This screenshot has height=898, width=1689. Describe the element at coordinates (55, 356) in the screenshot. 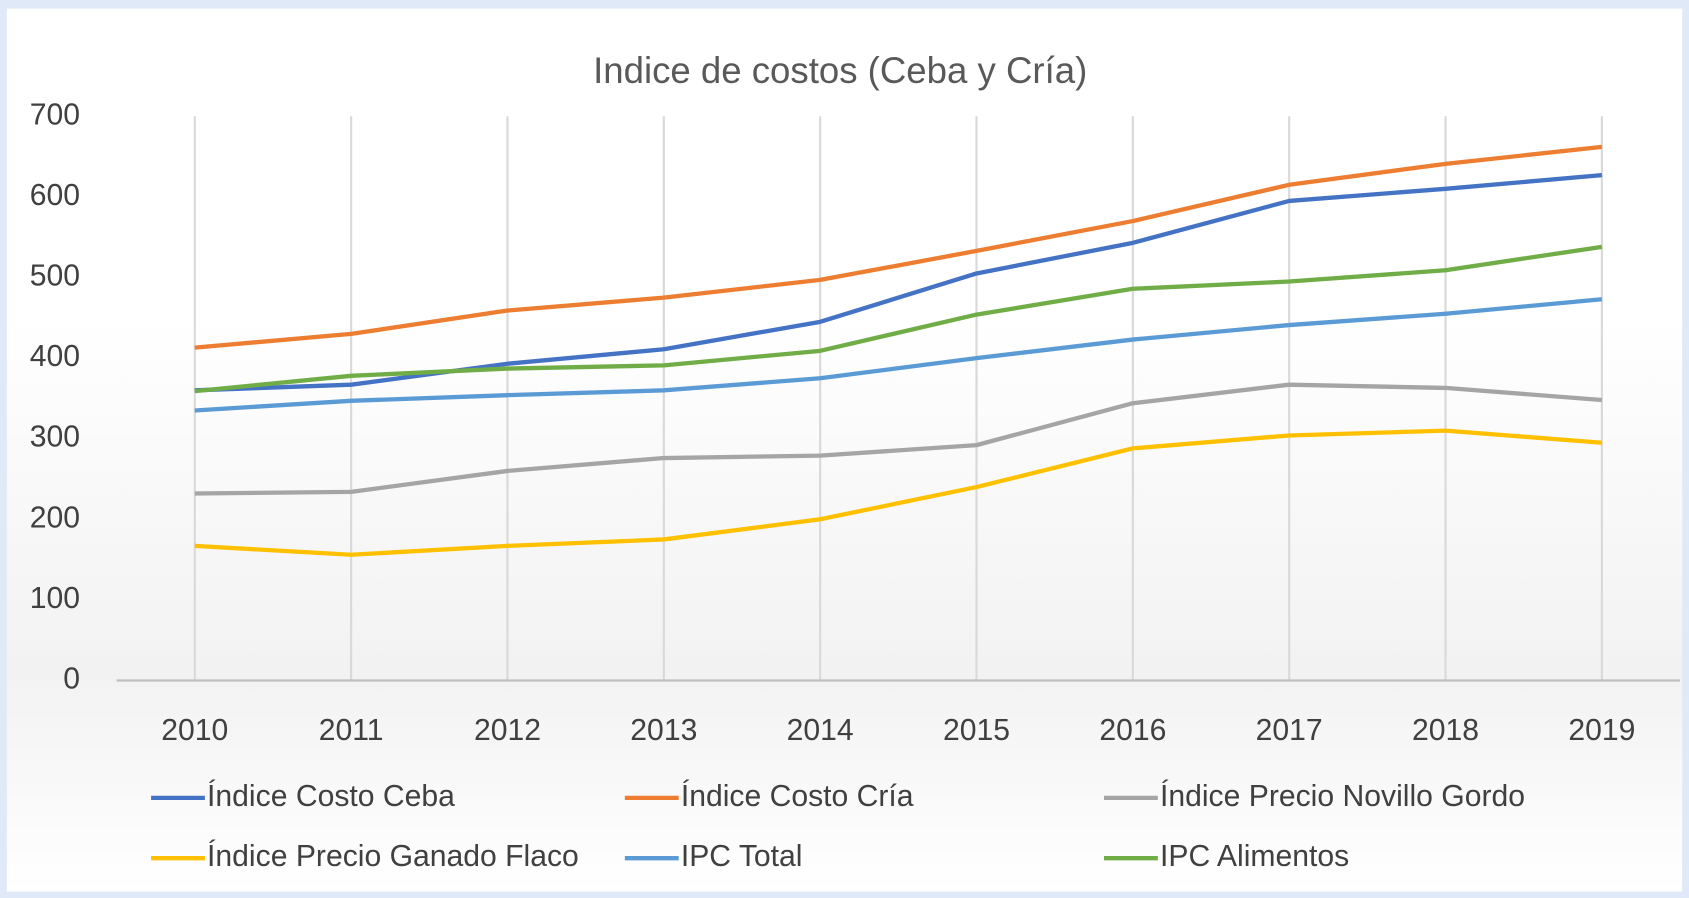

I see `y-tick-label: 400` at that location.